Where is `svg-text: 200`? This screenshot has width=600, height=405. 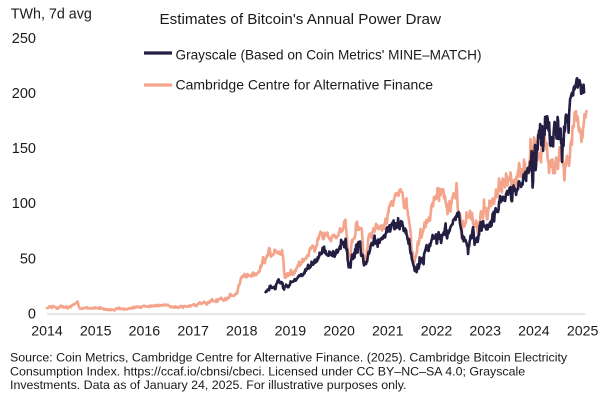 svg-text: 200 is located at coordinates (24, 94).